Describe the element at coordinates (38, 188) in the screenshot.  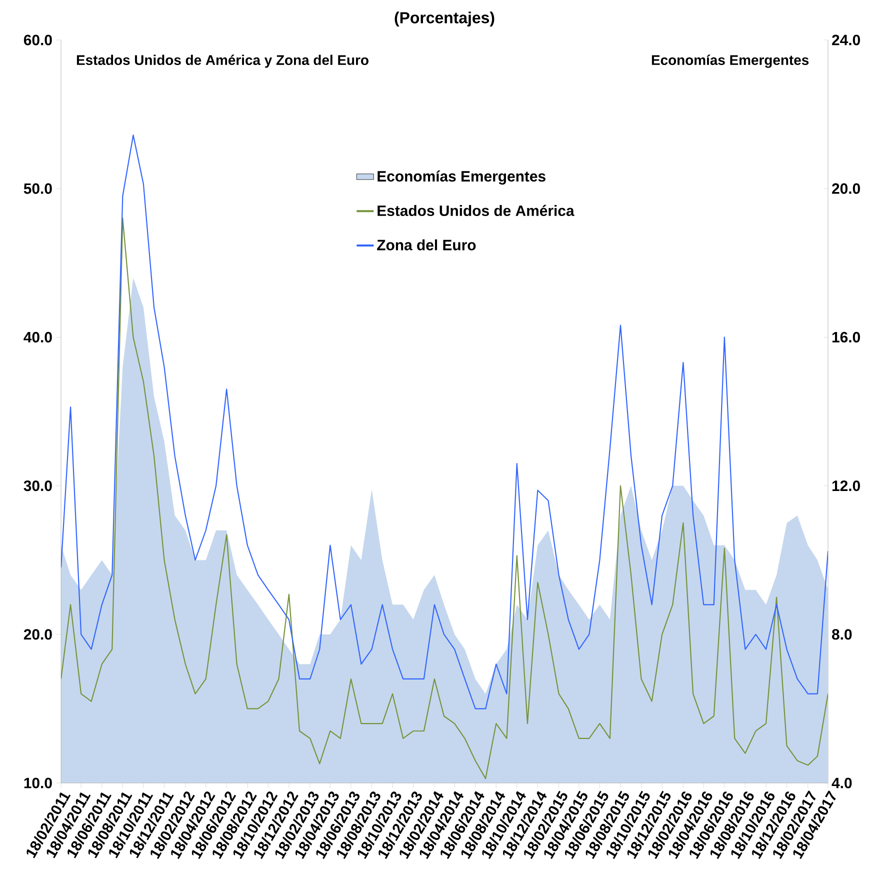
I see `y-tick-label: 50.0` at that location.